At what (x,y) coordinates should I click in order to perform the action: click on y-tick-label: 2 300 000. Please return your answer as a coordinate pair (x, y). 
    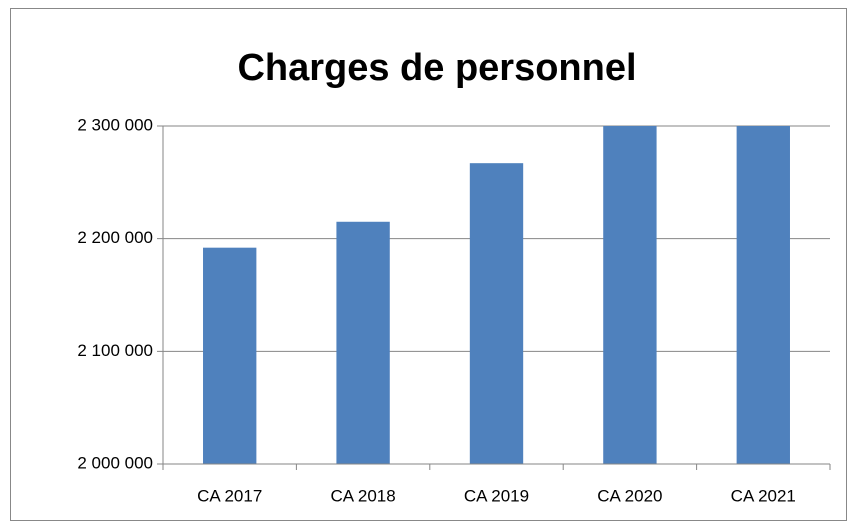
    Looking at the image, I should click on (115, 124).